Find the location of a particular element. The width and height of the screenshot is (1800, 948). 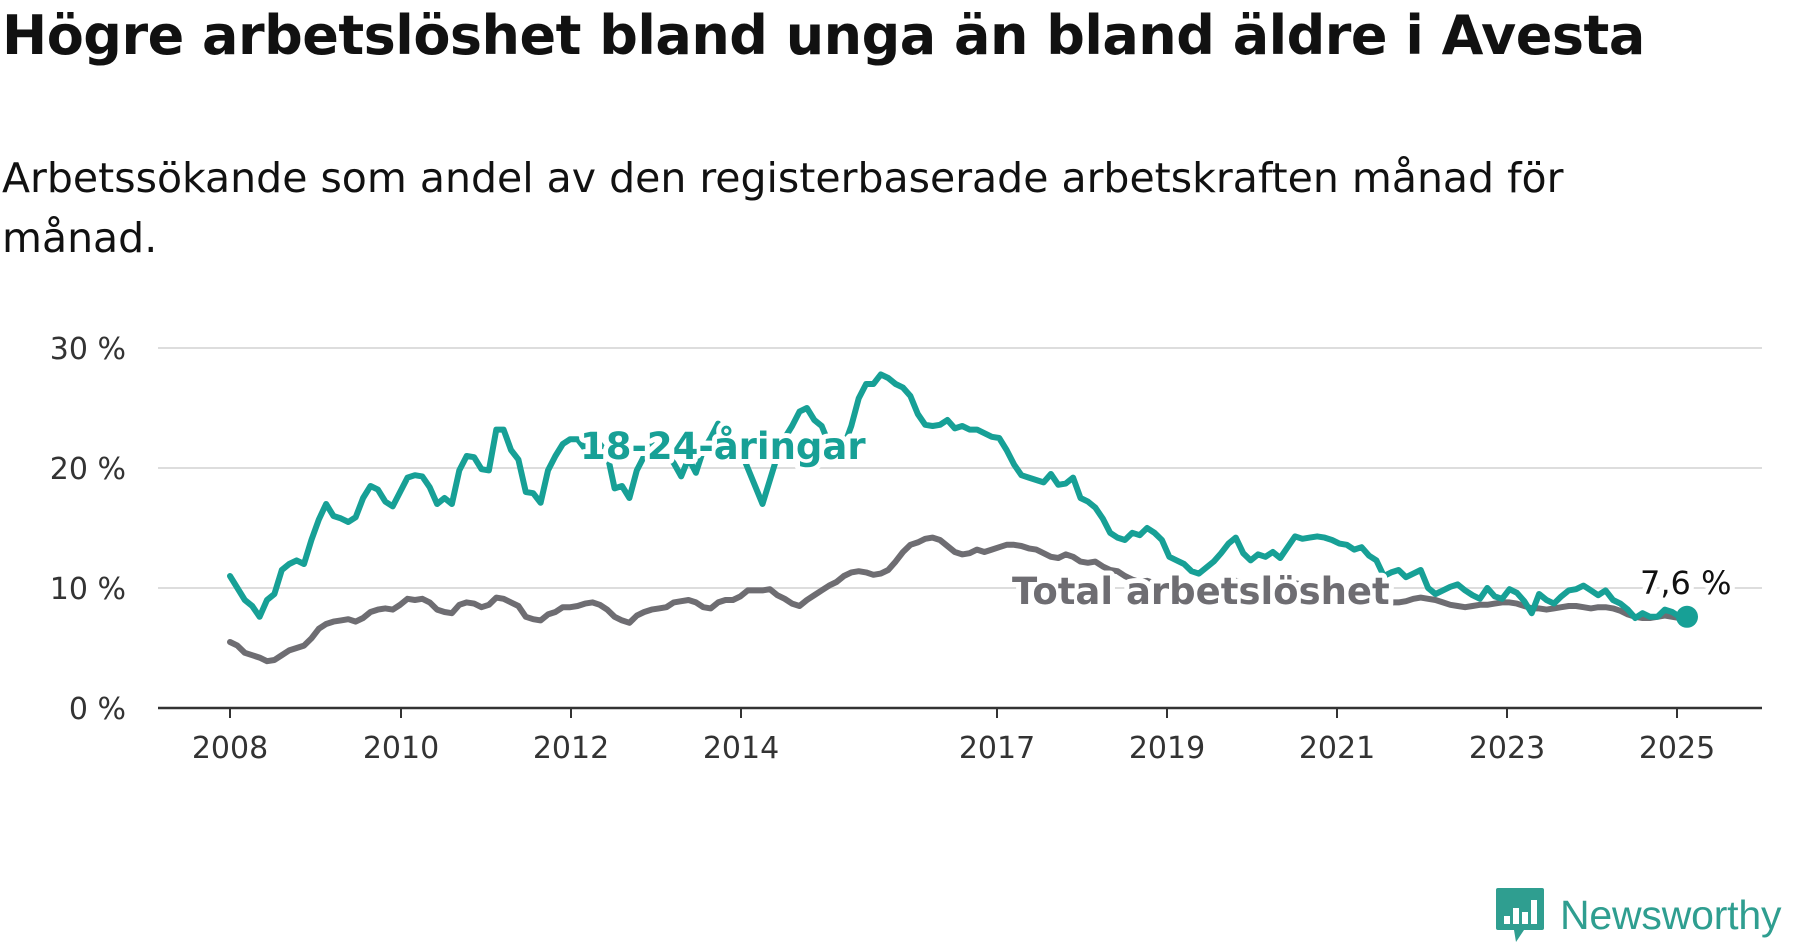

series-label-youth: 18-24-åringar is located at coordinates (723, 446).